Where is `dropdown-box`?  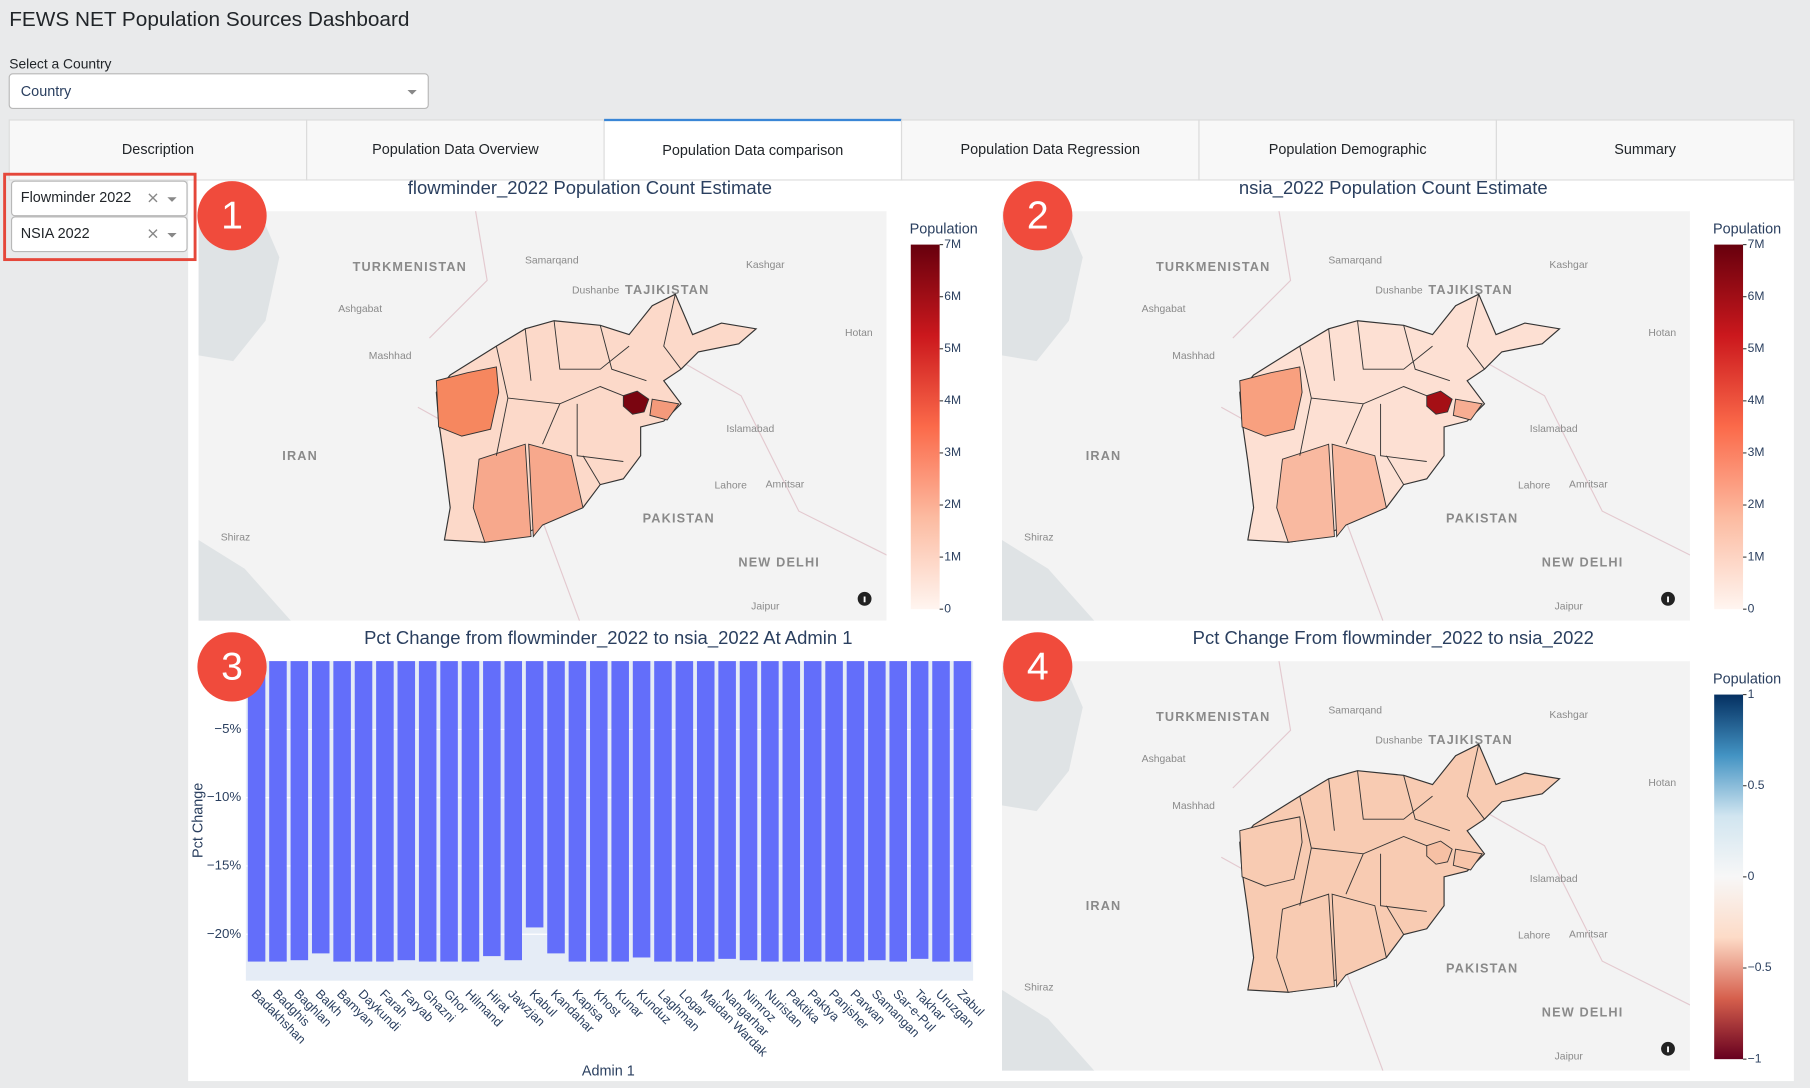
dropdown-box is located at coordinates (218, 91).